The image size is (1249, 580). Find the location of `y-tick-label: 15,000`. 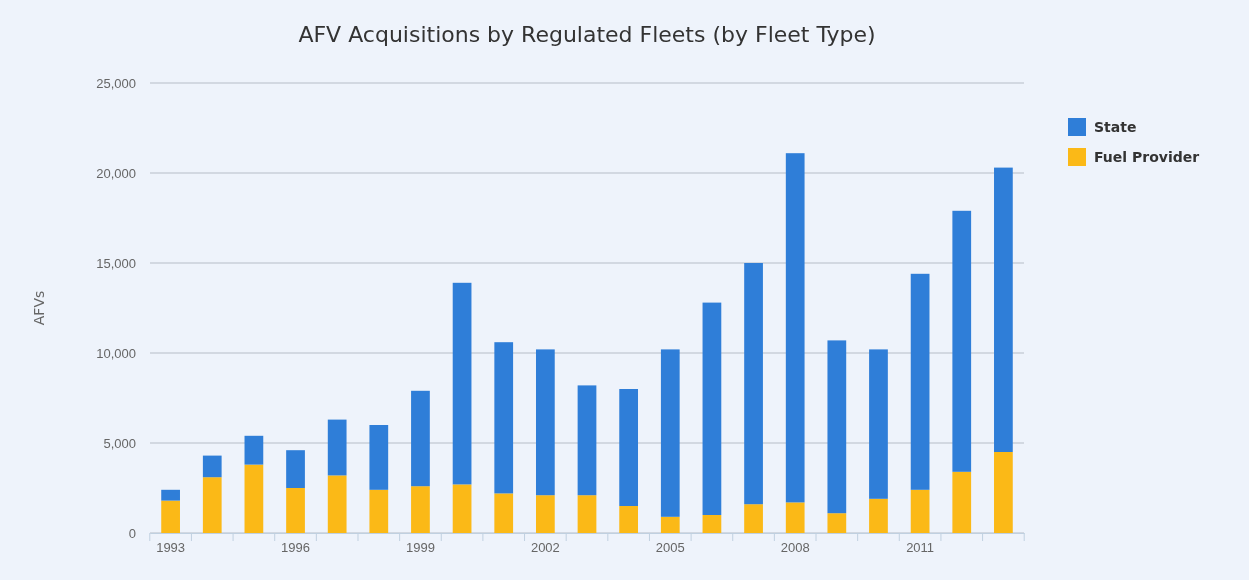

y-tick-label: 15,000 is located at coordinates (116, 263).